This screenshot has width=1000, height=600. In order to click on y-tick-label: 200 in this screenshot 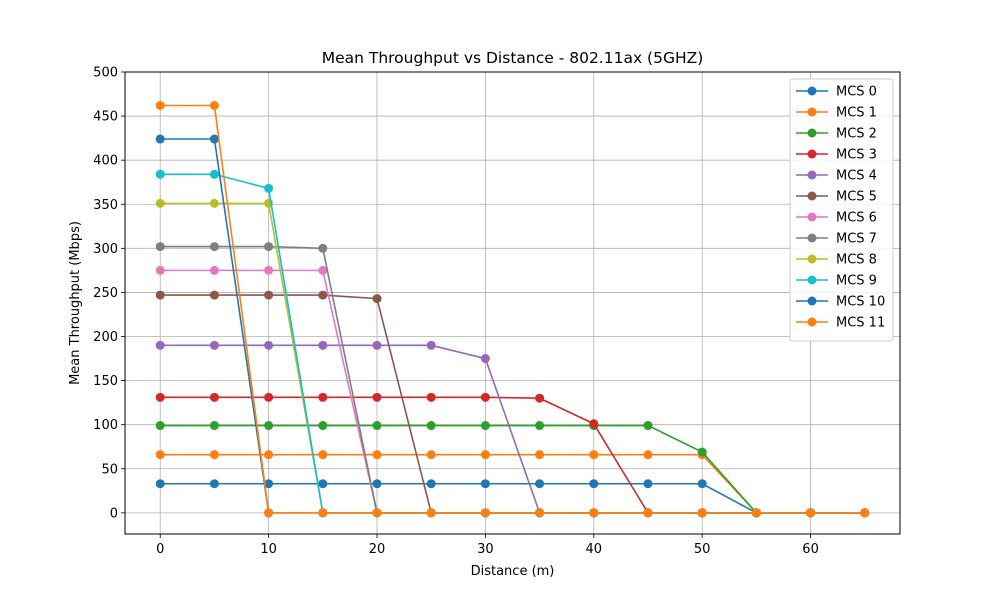, I will do `click(105, 337)`.